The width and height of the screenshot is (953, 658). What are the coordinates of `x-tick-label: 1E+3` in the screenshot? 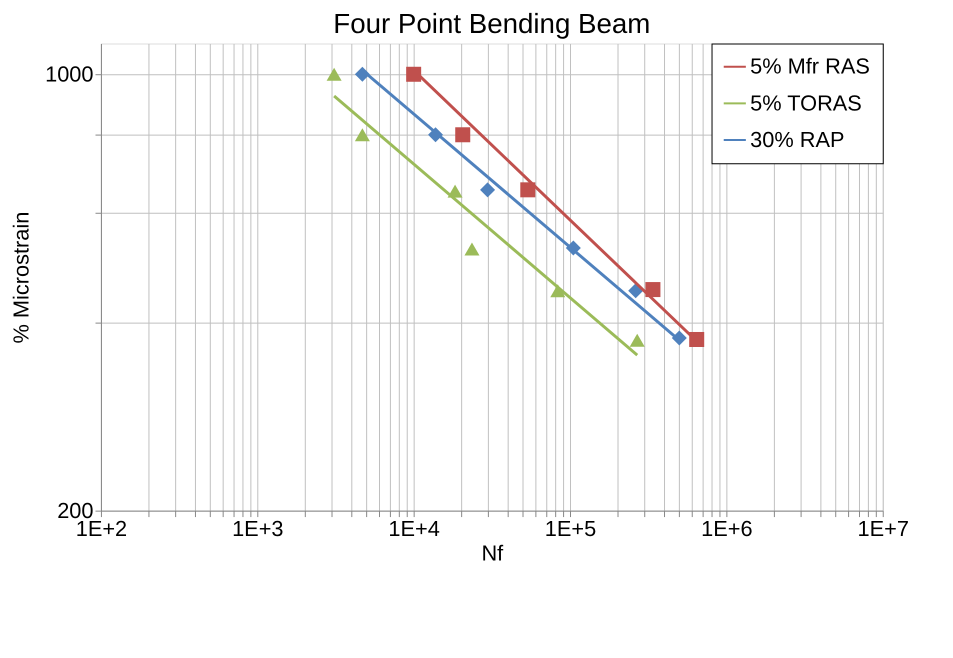 It's located at (258, 528).